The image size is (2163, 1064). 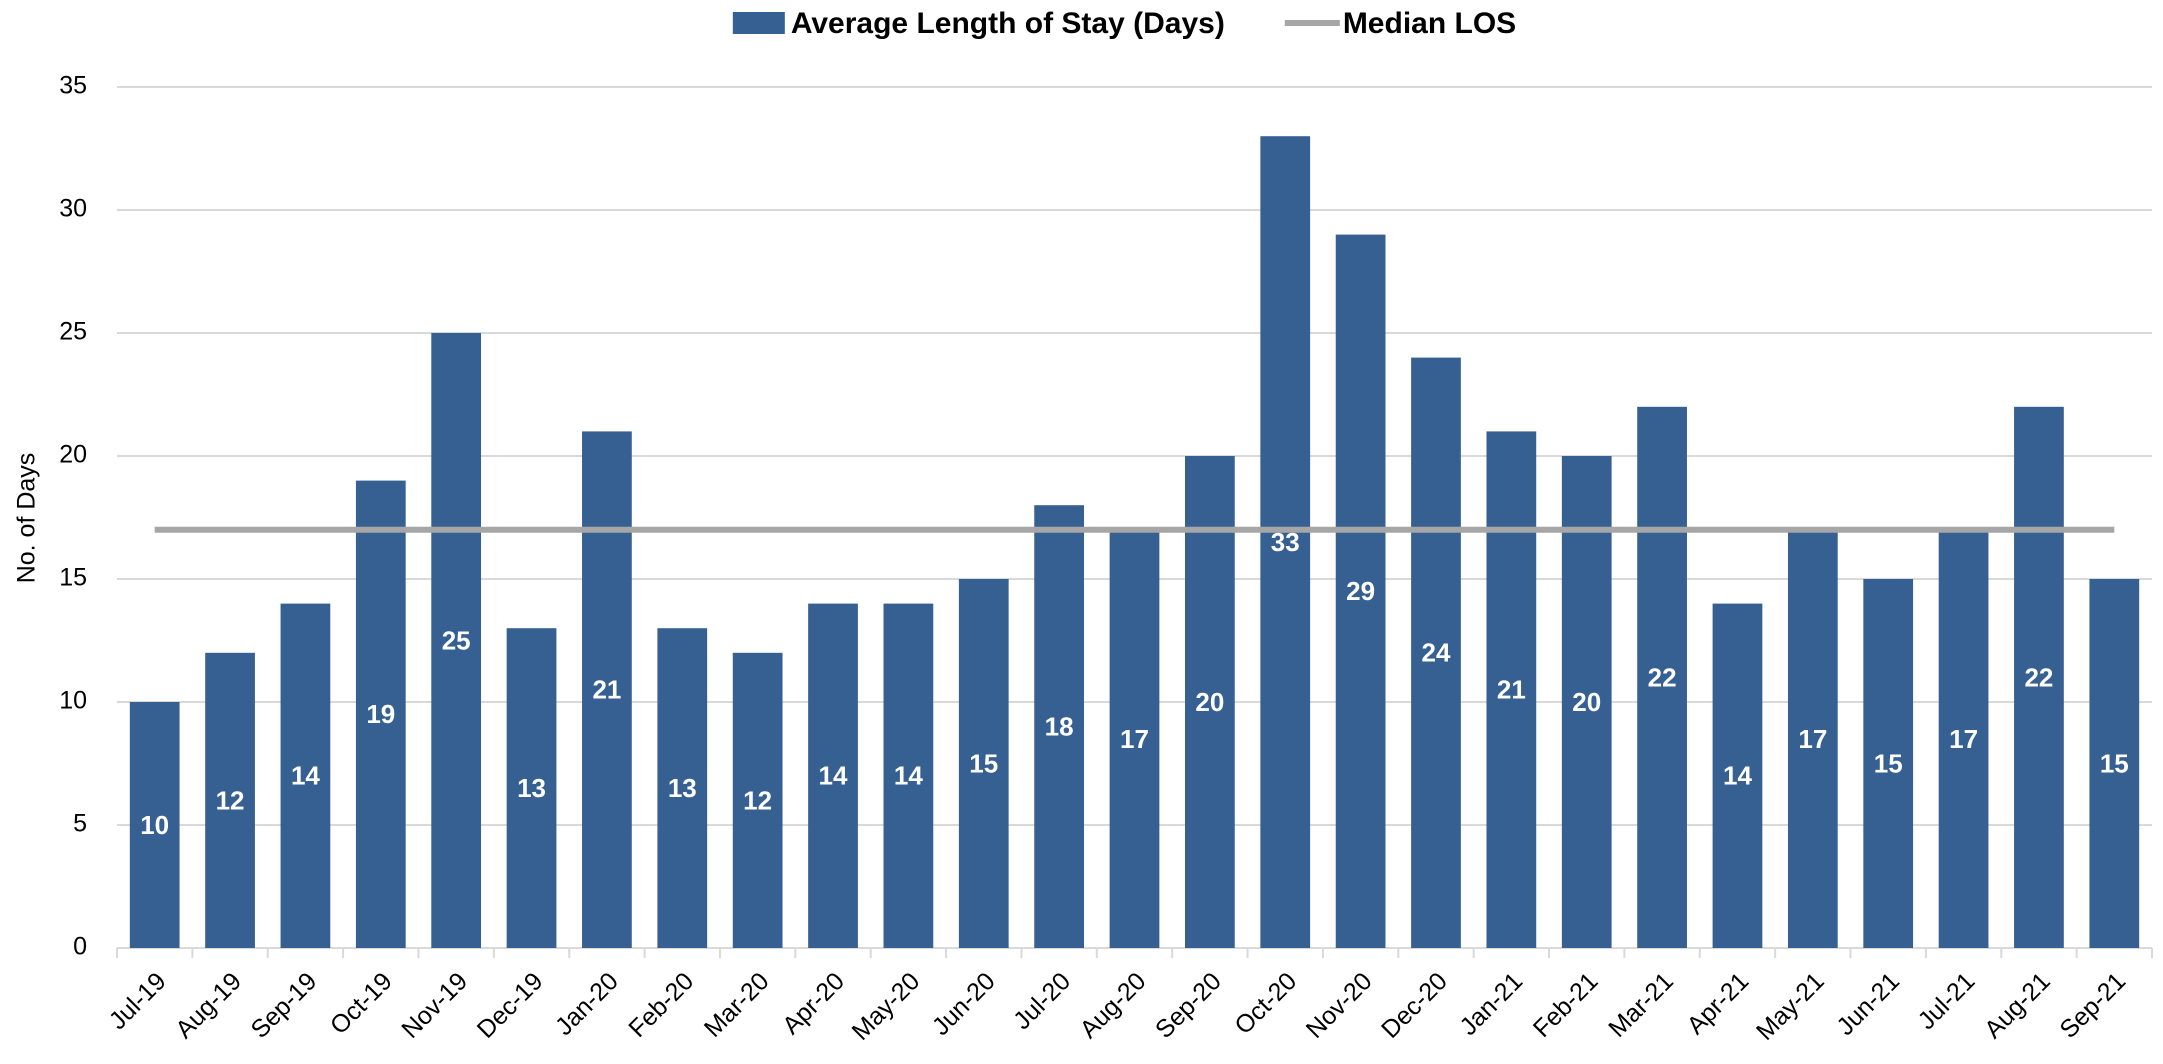 What do you see at coordinates (73, 332) in the screenshot?
I see `y-tick-label: 25` at bounding box center [73, 332].